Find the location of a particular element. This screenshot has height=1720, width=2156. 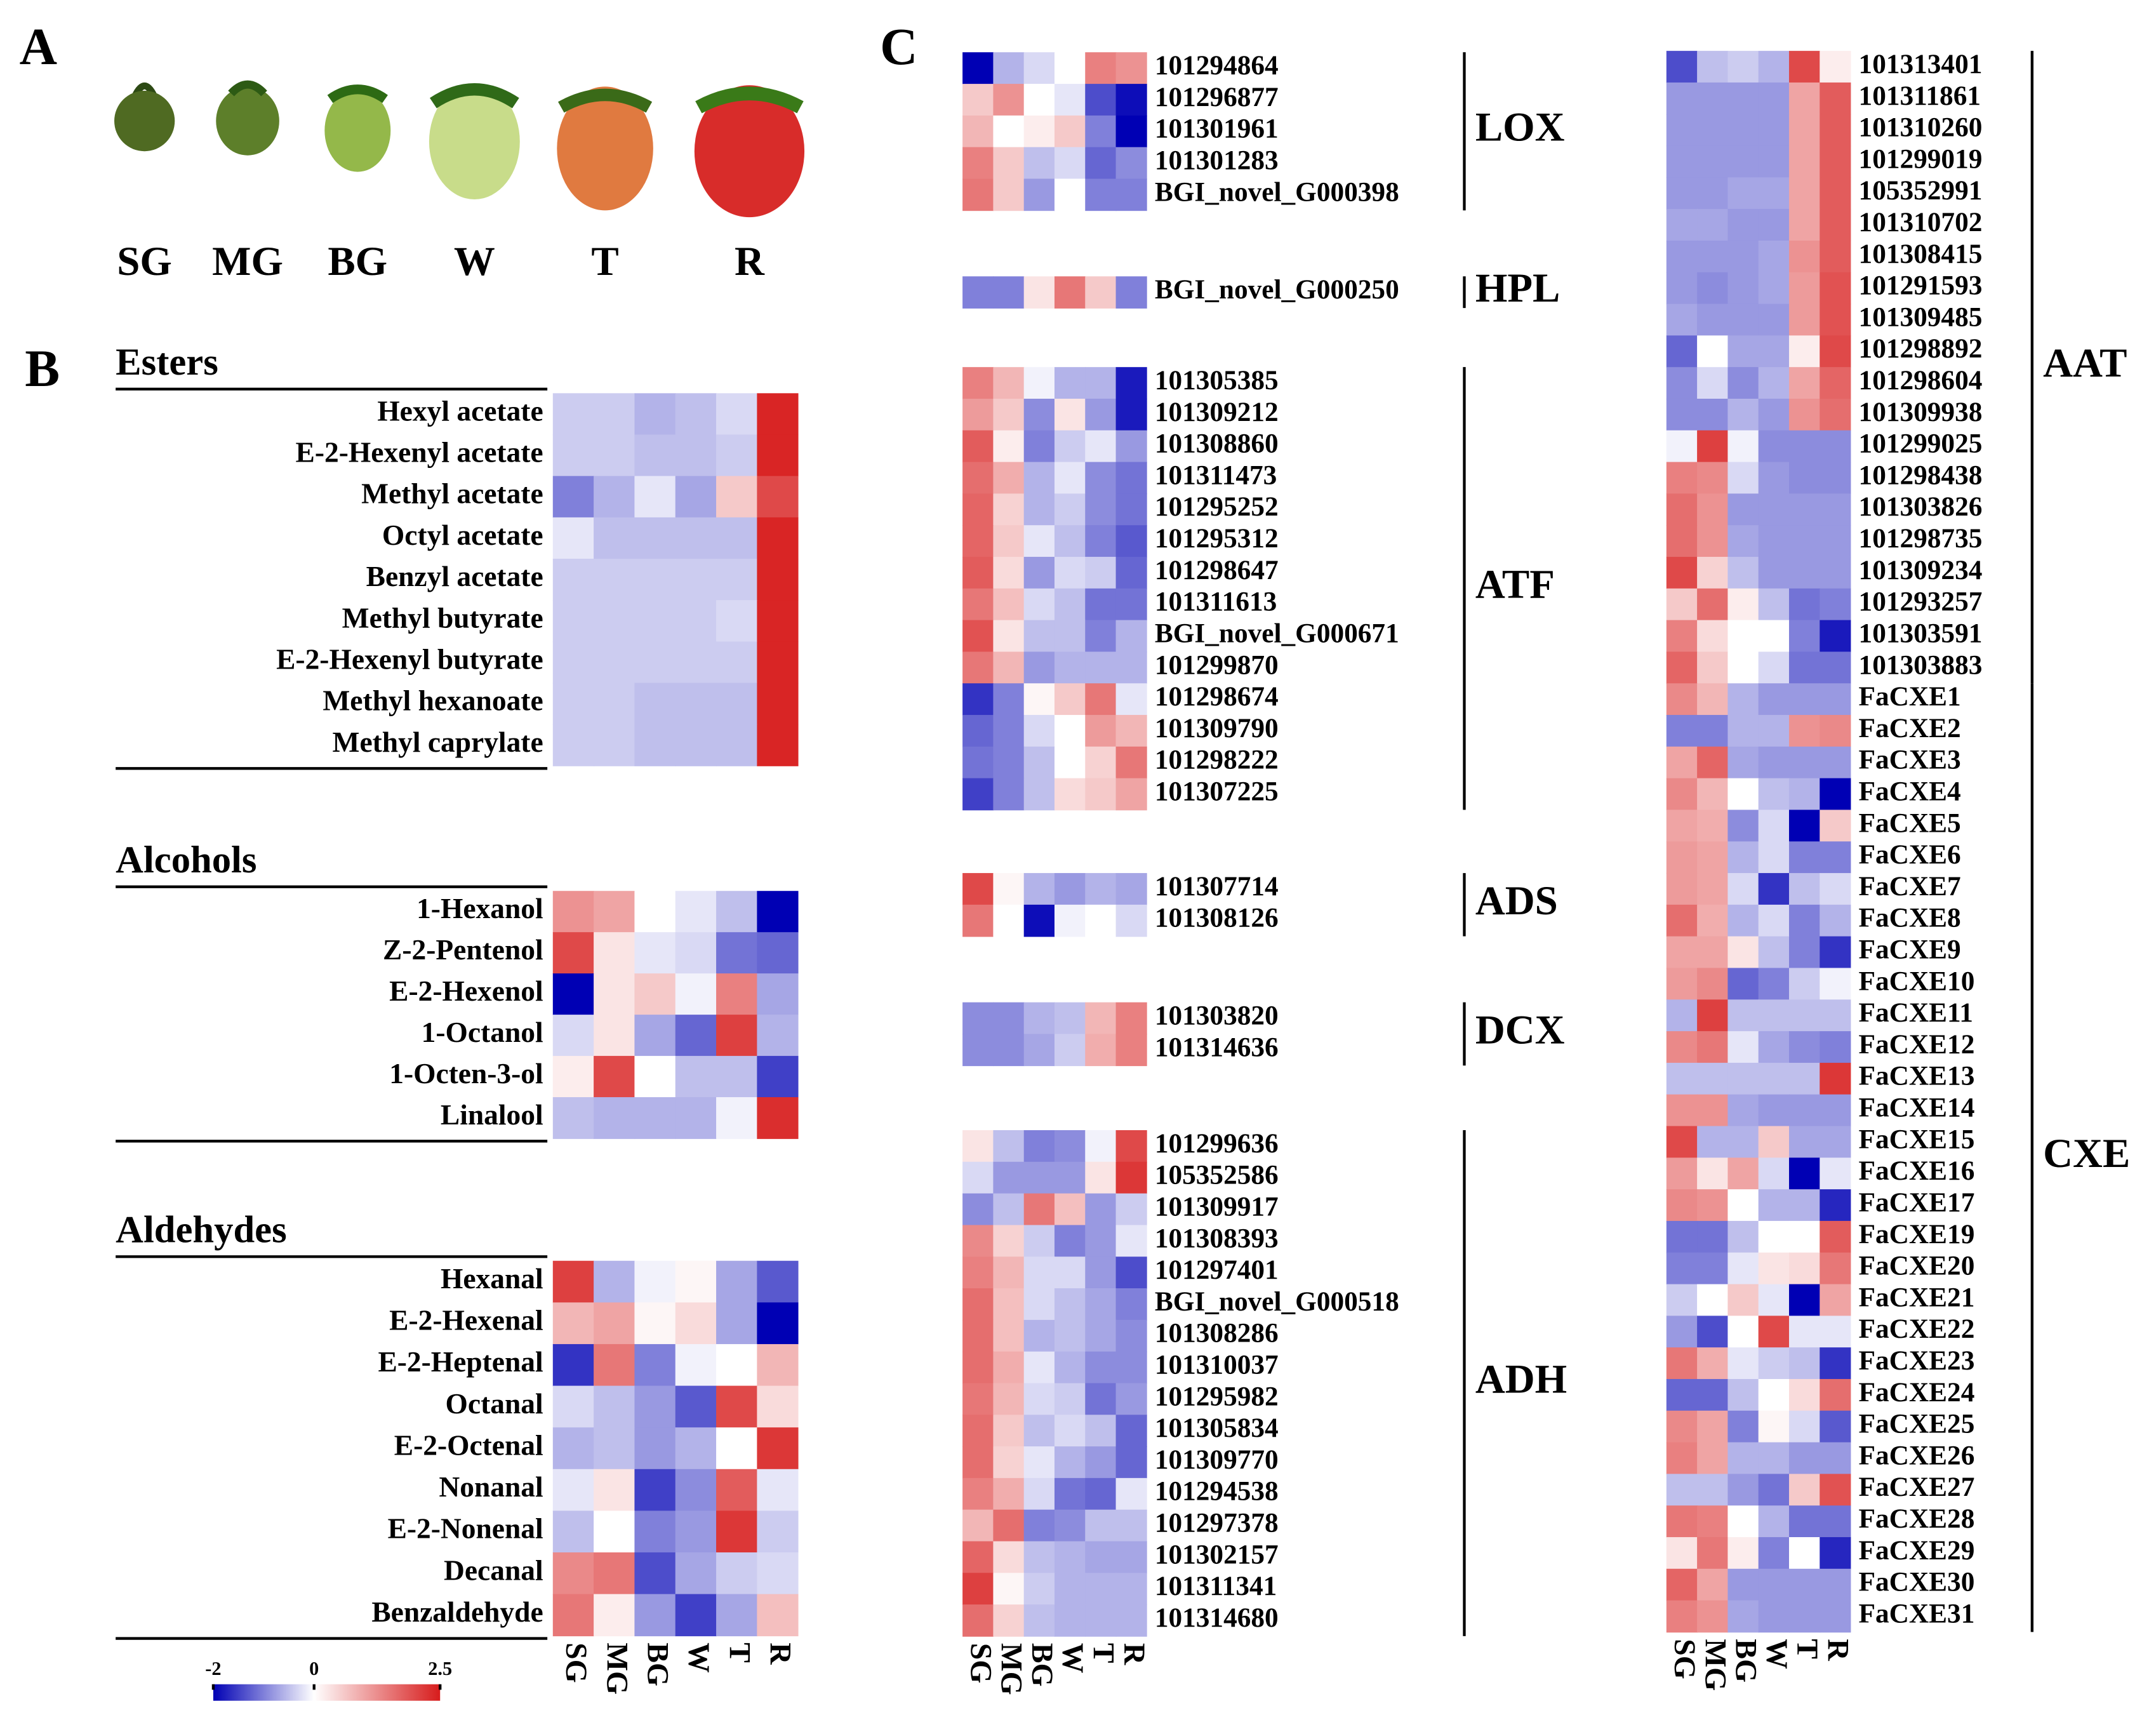

row-label: 101314680 is located at coordinates (1217, 1618).